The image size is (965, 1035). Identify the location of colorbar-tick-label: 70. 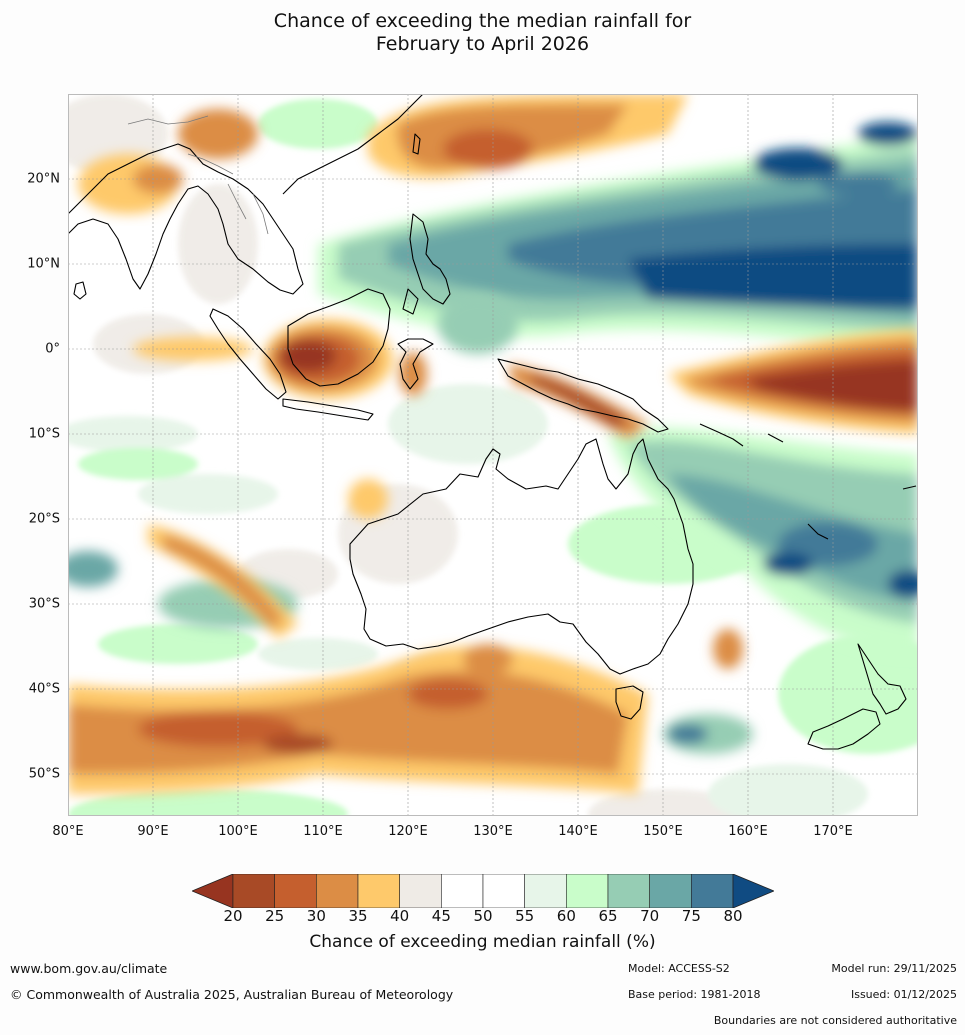
(650, 916).